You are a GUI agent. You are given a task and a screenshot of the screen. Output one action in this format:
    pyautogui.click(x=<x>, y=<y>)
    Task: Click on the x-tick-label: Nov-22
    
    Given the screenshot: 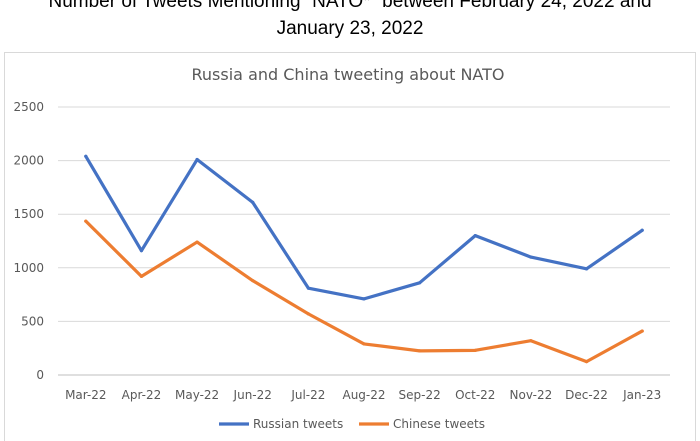 What is the action you would take?
    pyautogui.click(x=531, y=395)
    